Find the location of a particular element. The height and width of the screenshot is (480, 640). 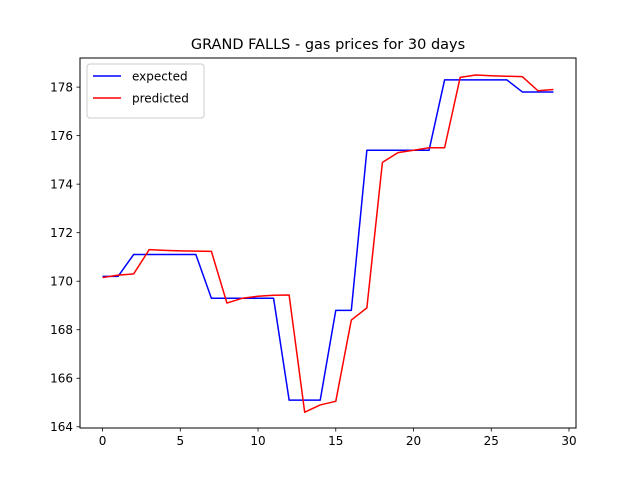

legend-label-predicted: predicted is located at coordinates (160, 98).